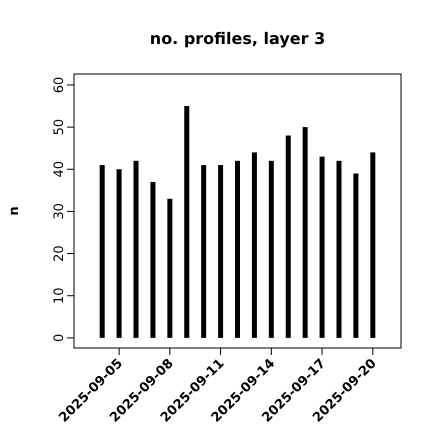  I want to click on y-tick-label: 20, so click(59, 253).